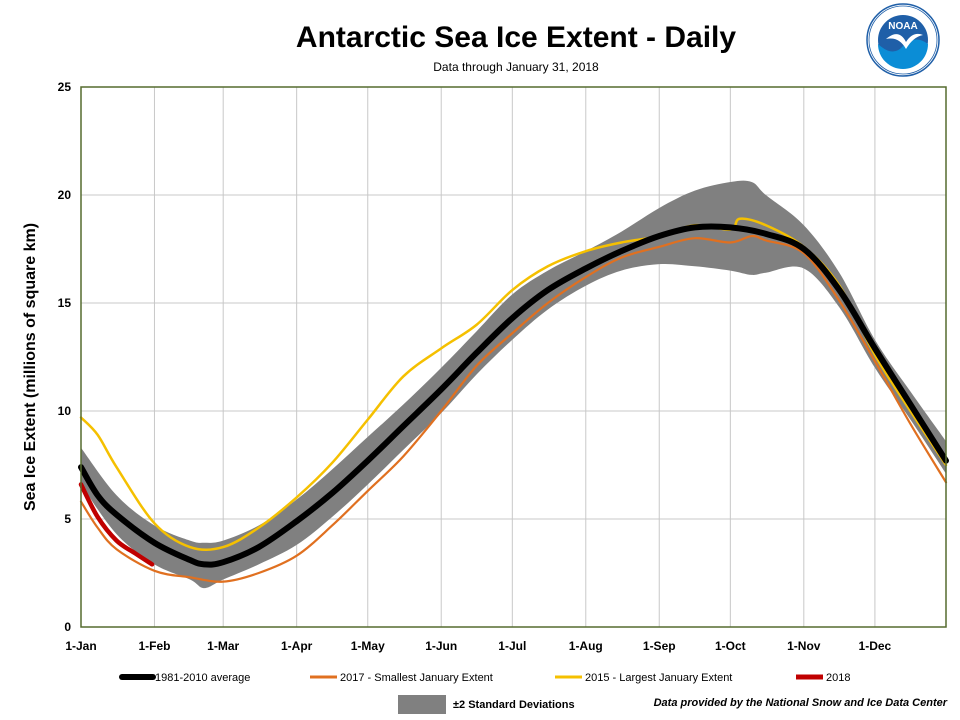  What do you see at coordinates (804, 646) in the screenshot?
I see `x-tick-label-10: 1-Nov` at bounding box center [804, 646].